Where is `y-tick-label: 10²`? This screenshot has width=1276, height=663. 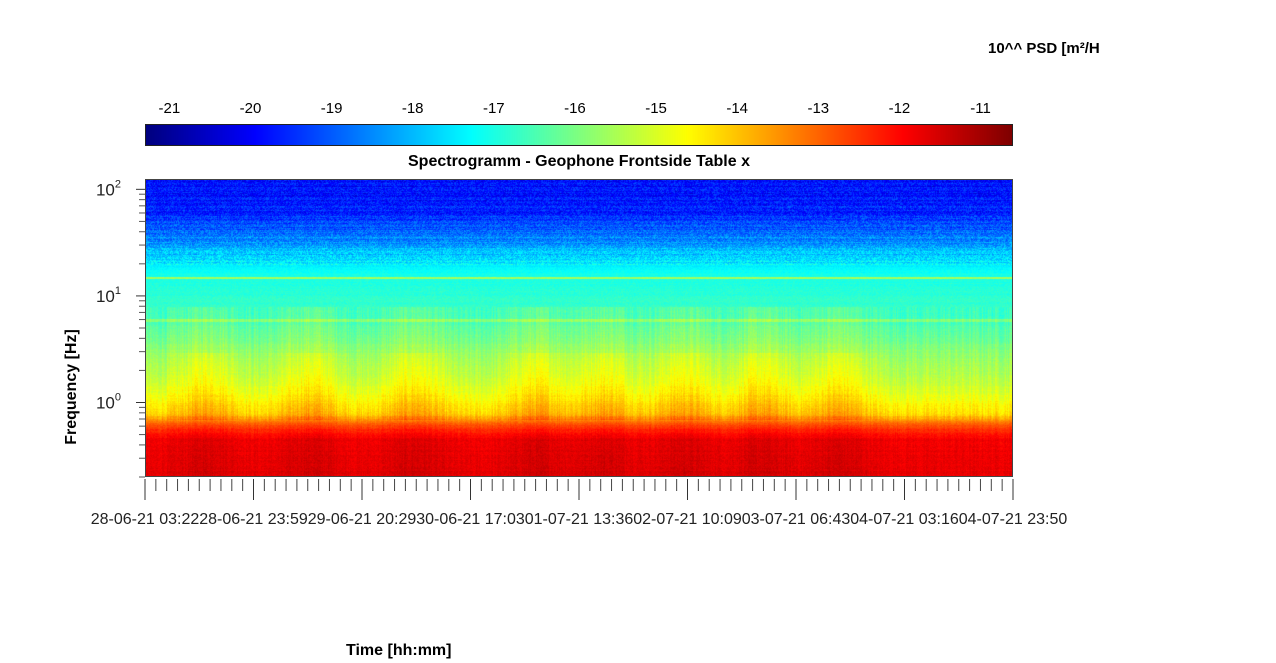
y-tick-label: 10² is located at coordinates (108, 188).